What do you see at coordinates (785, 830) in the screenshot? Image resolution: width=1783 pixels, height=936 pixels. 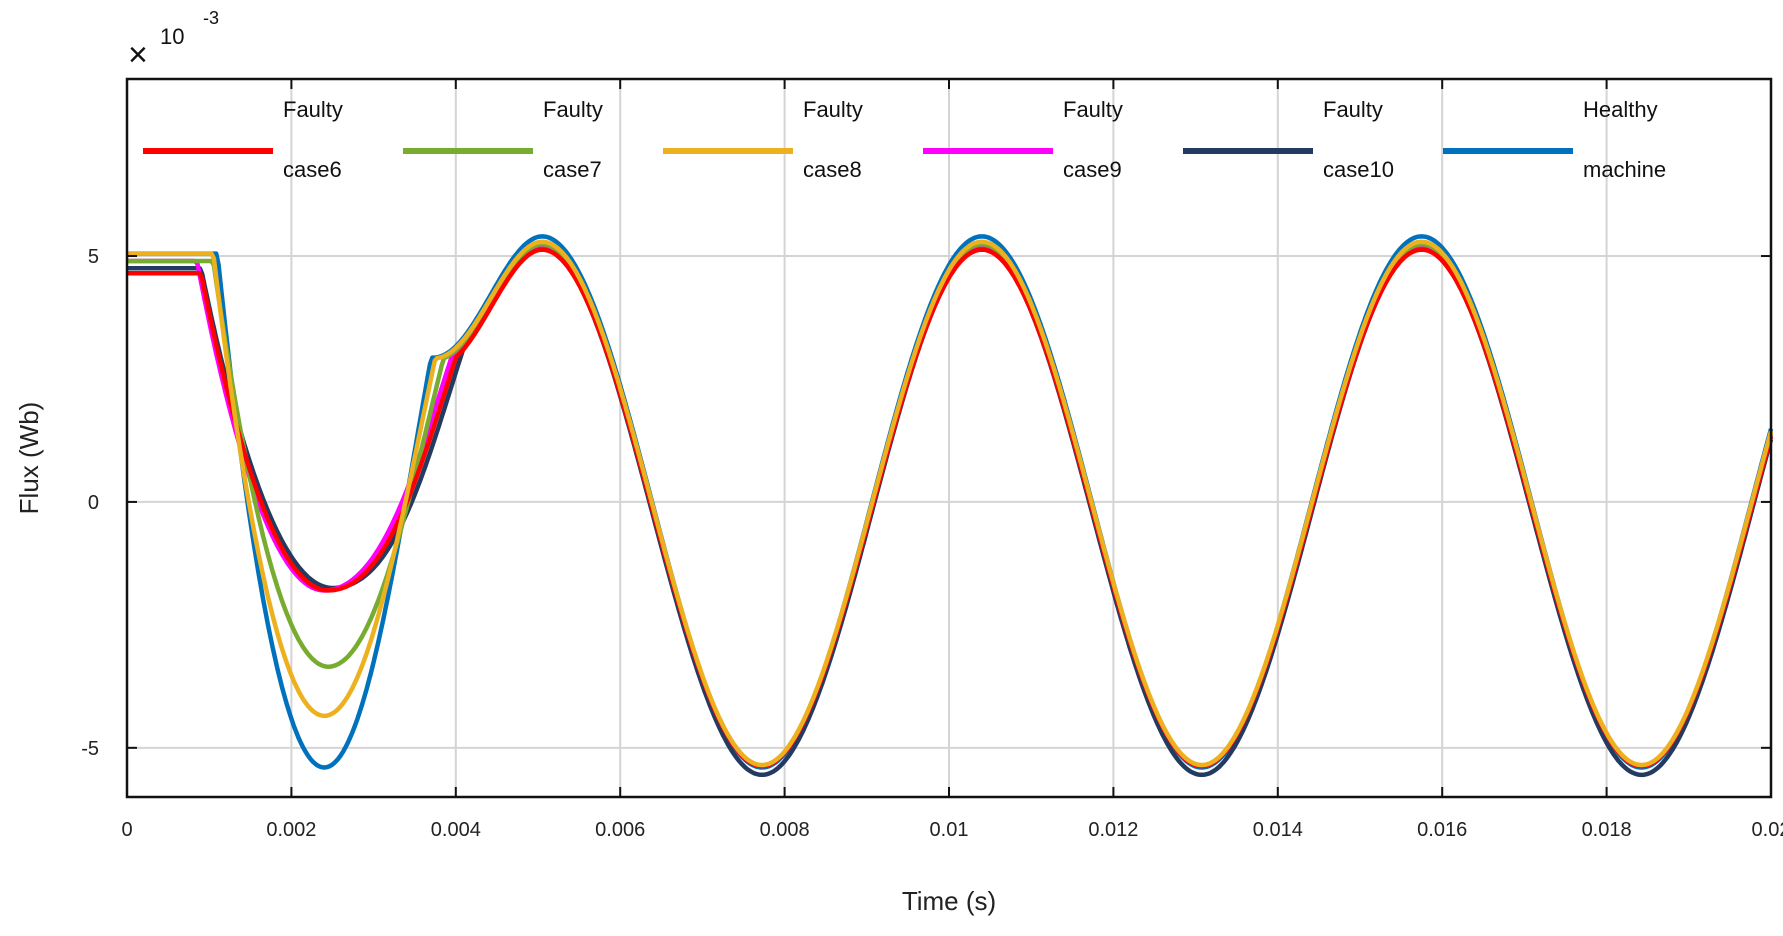 I see `x-tick-label: 0.008` at bounding box center [785, 830].